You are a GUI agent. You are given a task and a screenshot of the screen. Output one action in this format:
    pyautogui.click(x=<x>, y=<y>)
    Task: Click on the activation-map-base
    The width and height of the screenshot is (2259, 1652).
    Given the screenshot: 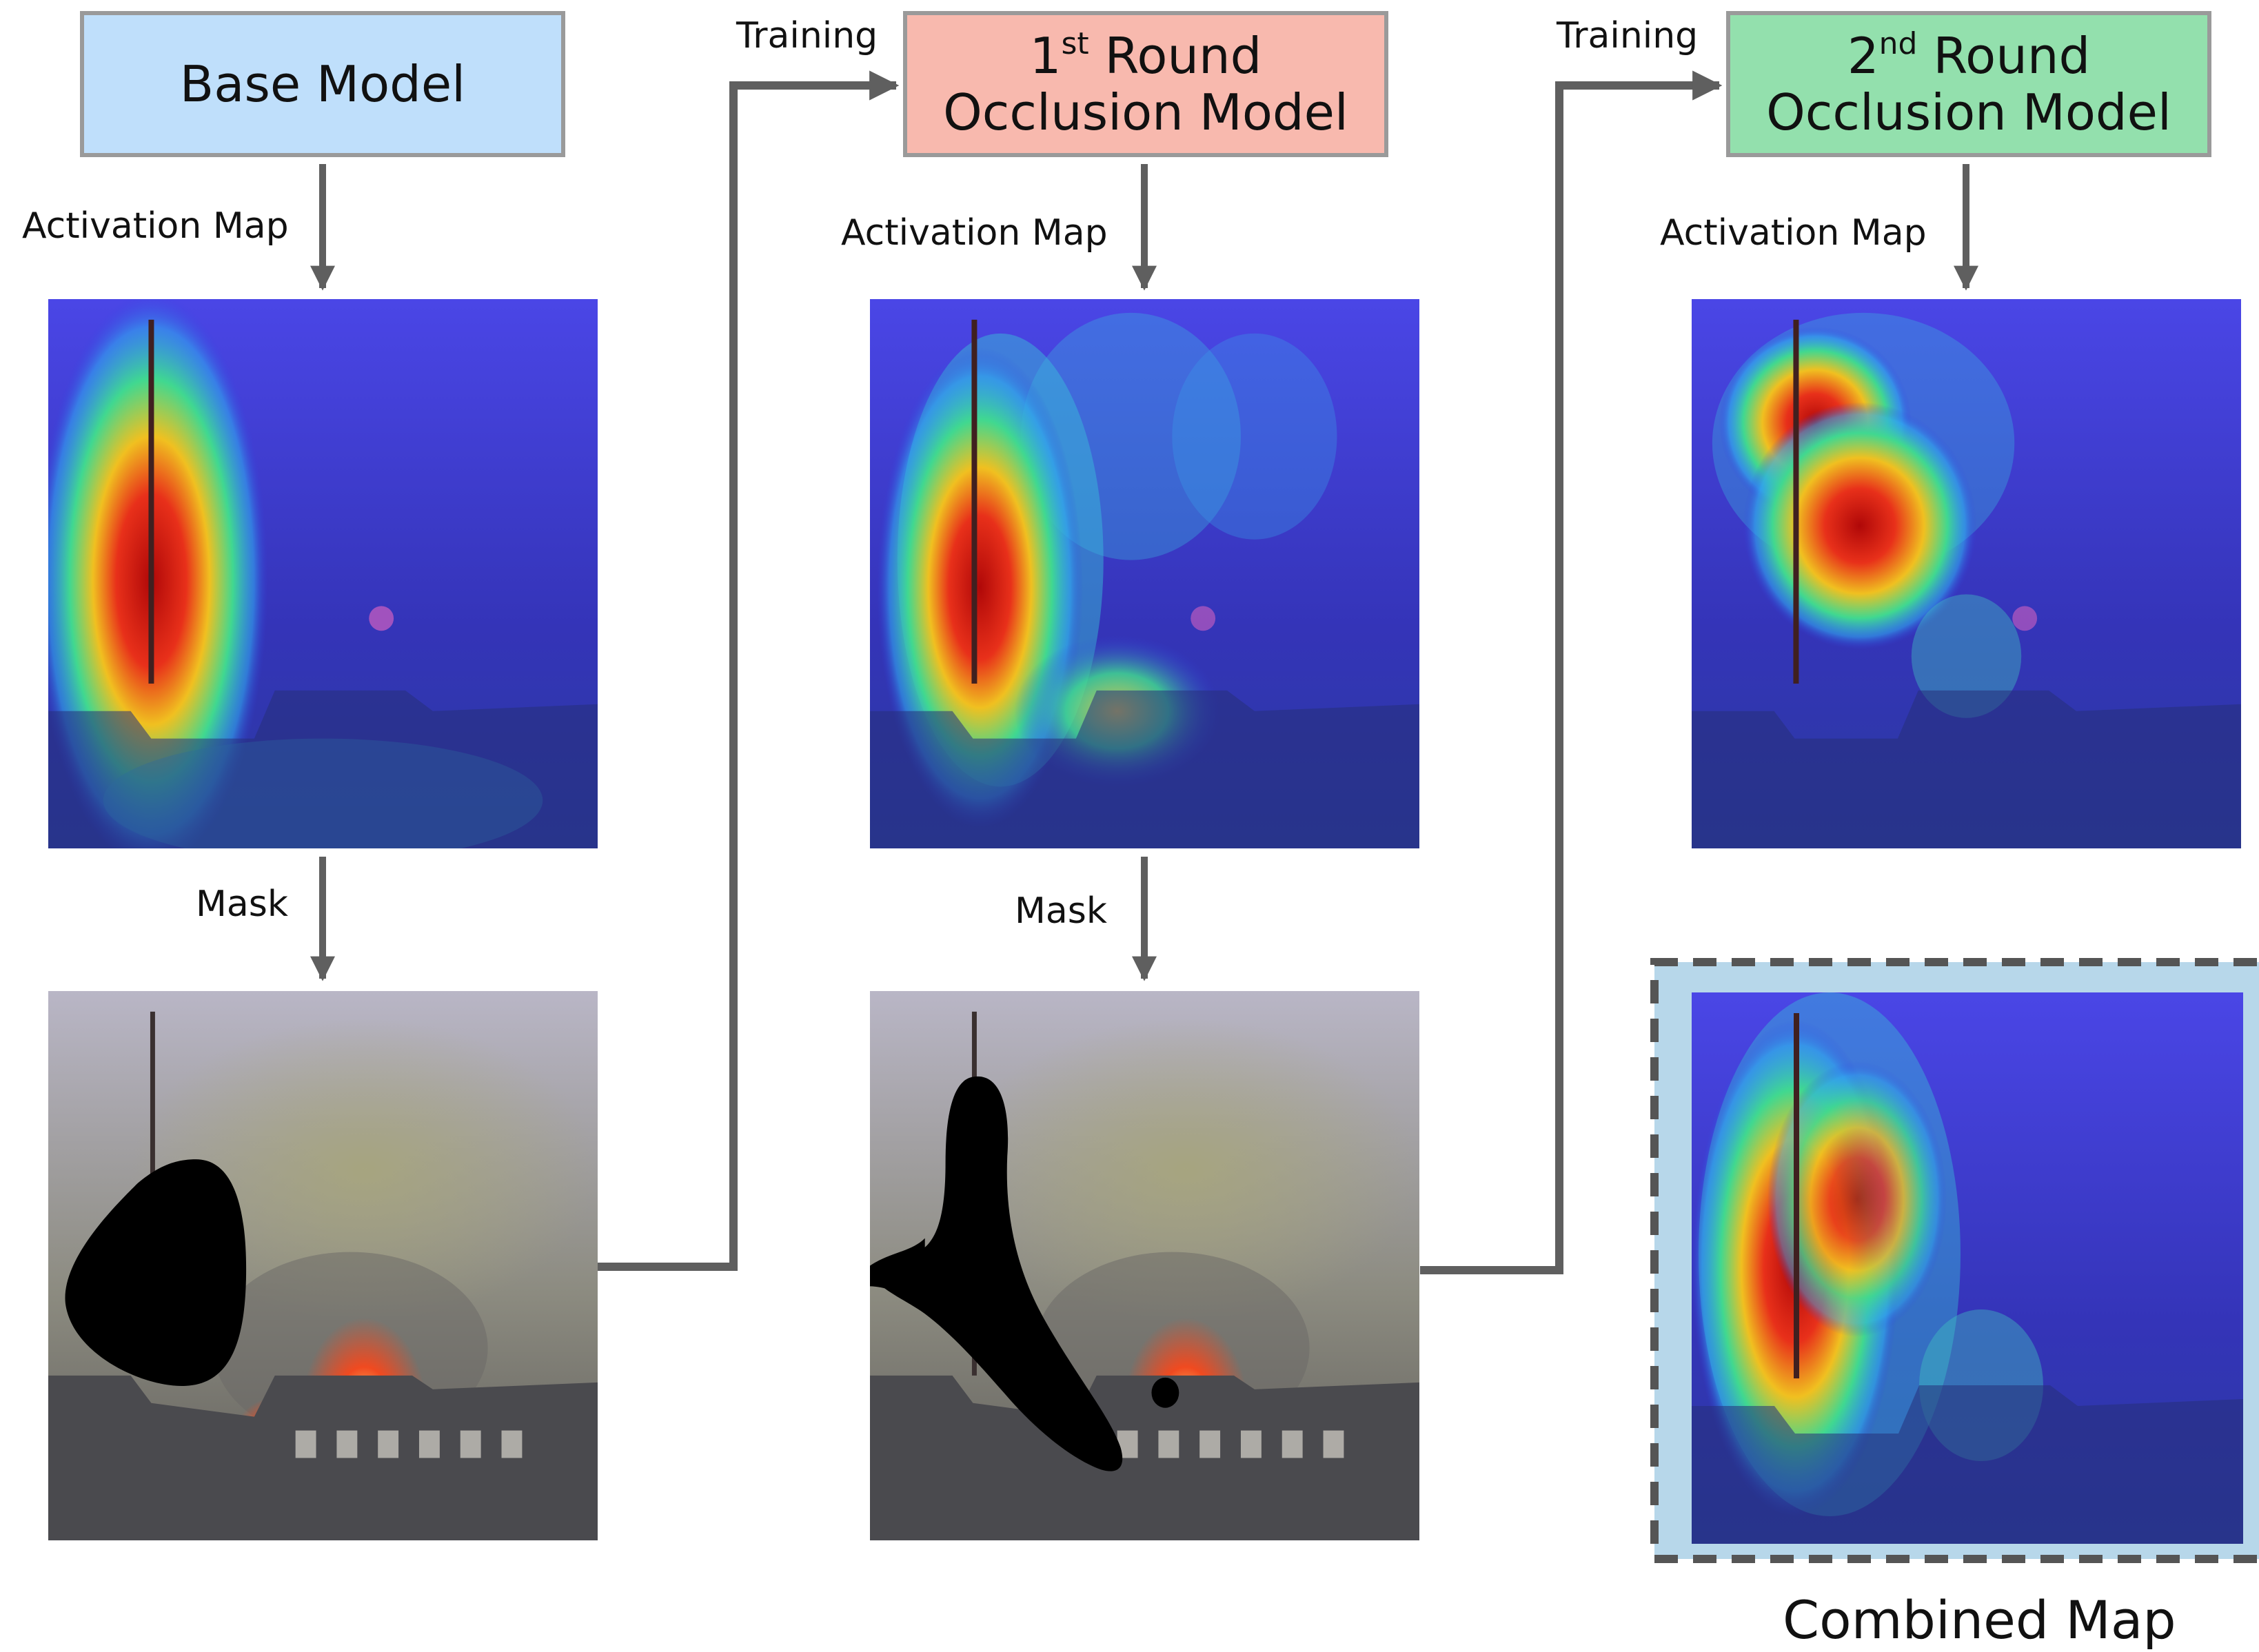 What is the action you would take?
    pyautogui.click(x=323, y=573)
    